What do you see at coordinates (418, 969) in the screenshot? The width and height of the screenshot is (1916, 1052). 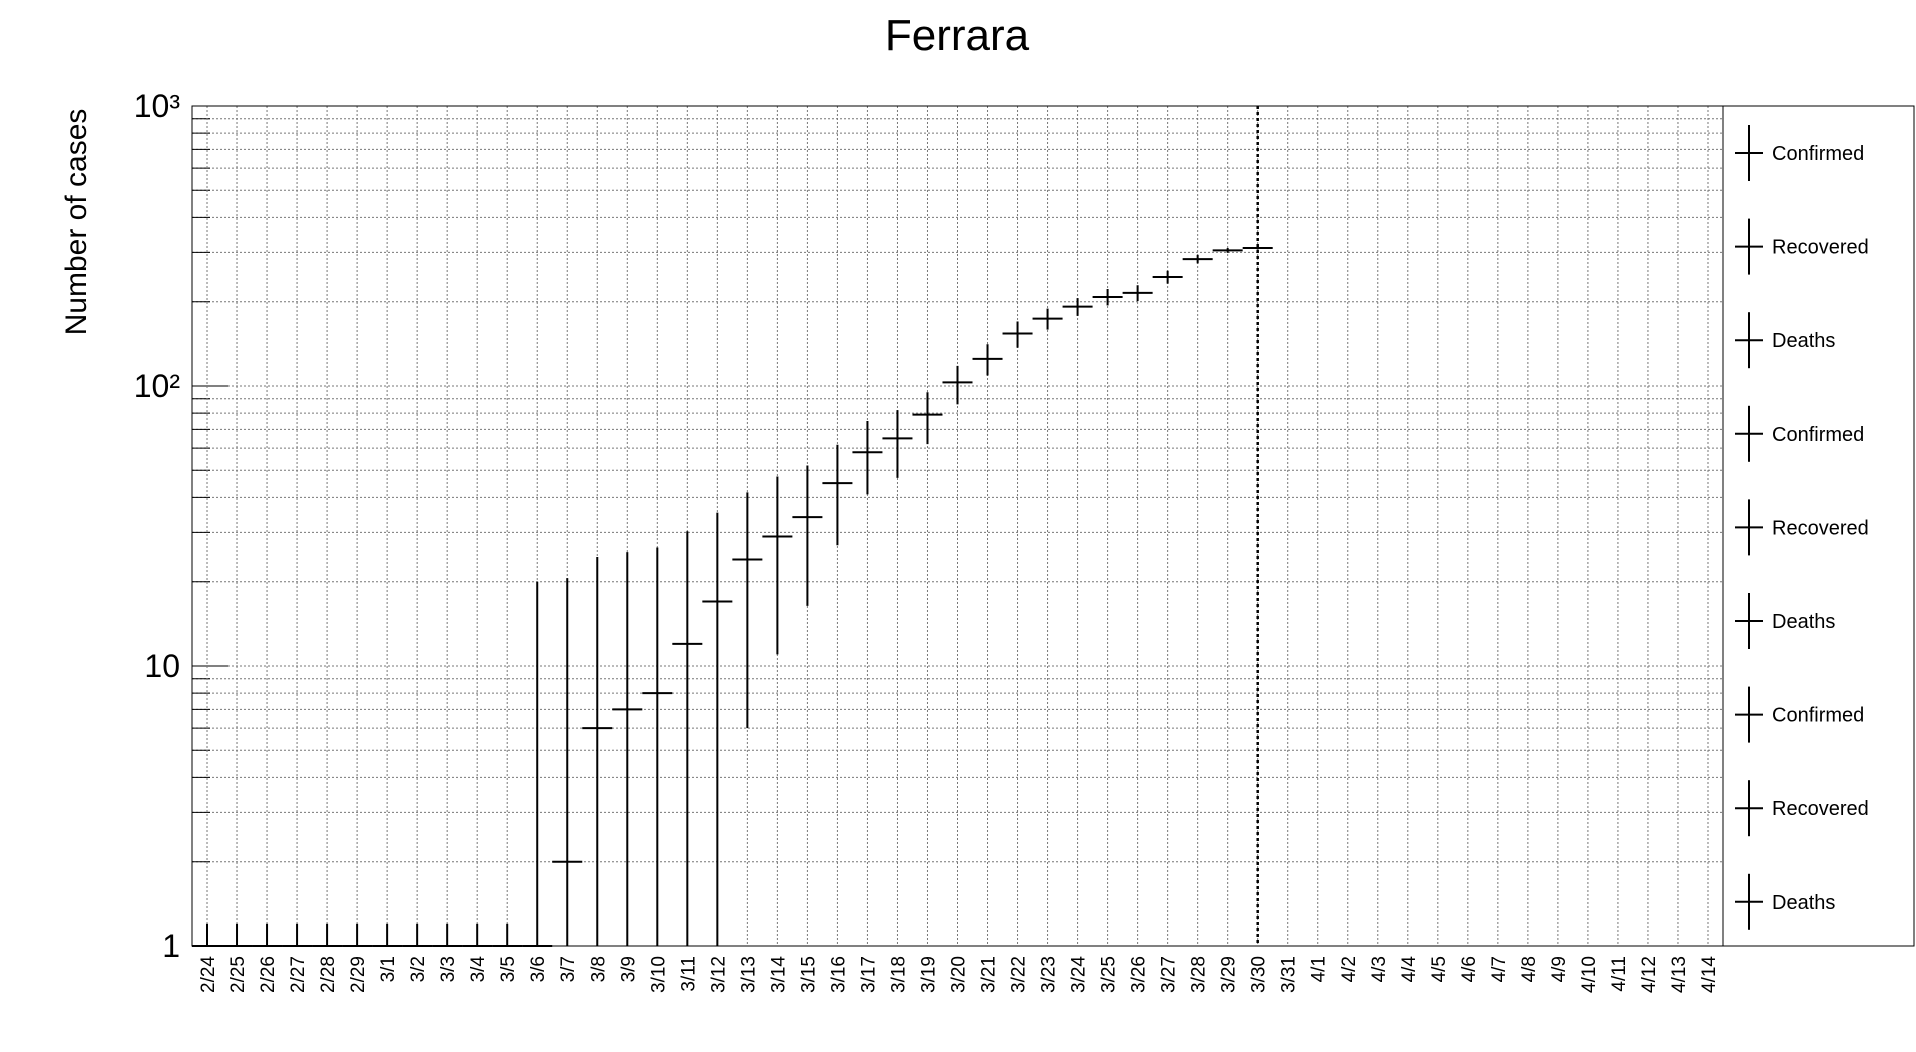 I see `x-tick-label: 3/2` at bounding box center [418, 969].